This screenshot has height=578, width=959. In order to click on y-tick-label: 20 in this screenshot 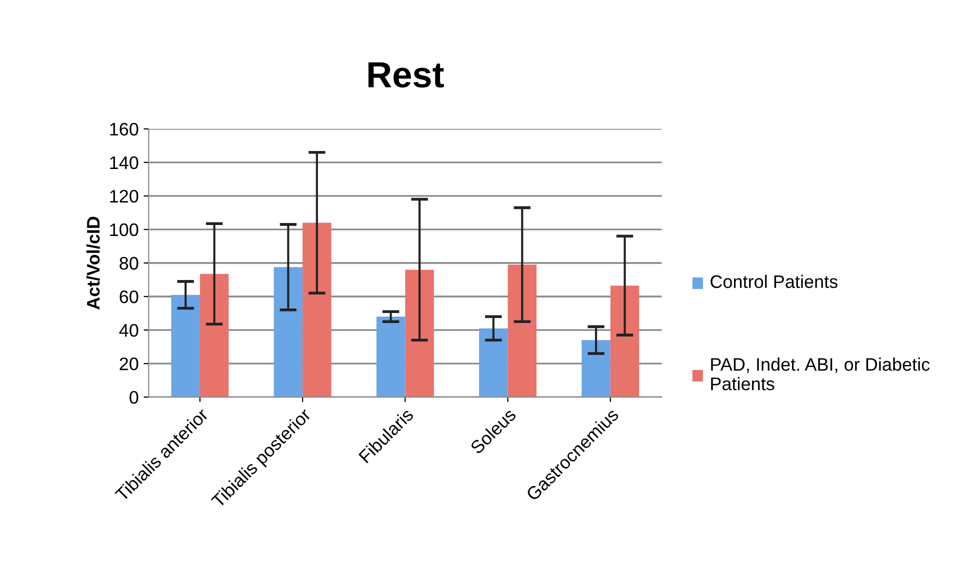, I will do `click(129, 363)`.